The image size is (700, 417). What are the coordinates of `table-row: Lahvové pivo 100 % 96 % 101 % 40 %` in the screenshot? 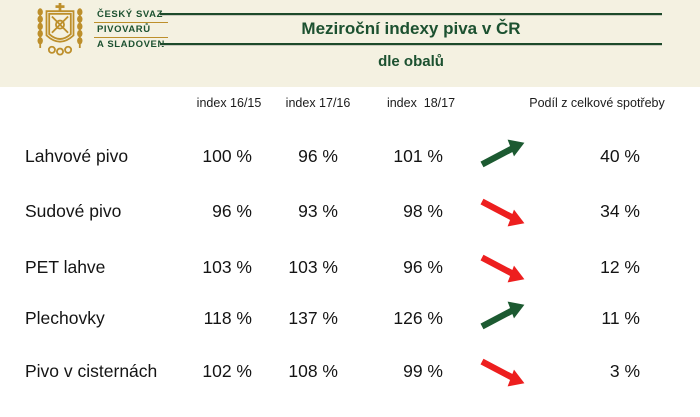 It's located at (350, 154).